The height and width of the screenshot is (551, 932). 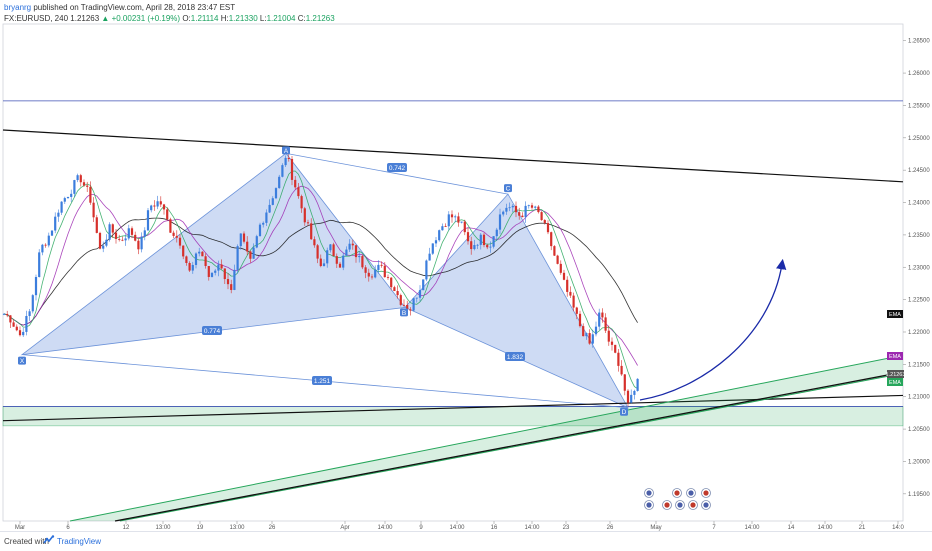 What do you see at coordinates (919, 42) in the screenshot?
I see `price-axis-label: 1.26500` at bounding box center [919, 42].